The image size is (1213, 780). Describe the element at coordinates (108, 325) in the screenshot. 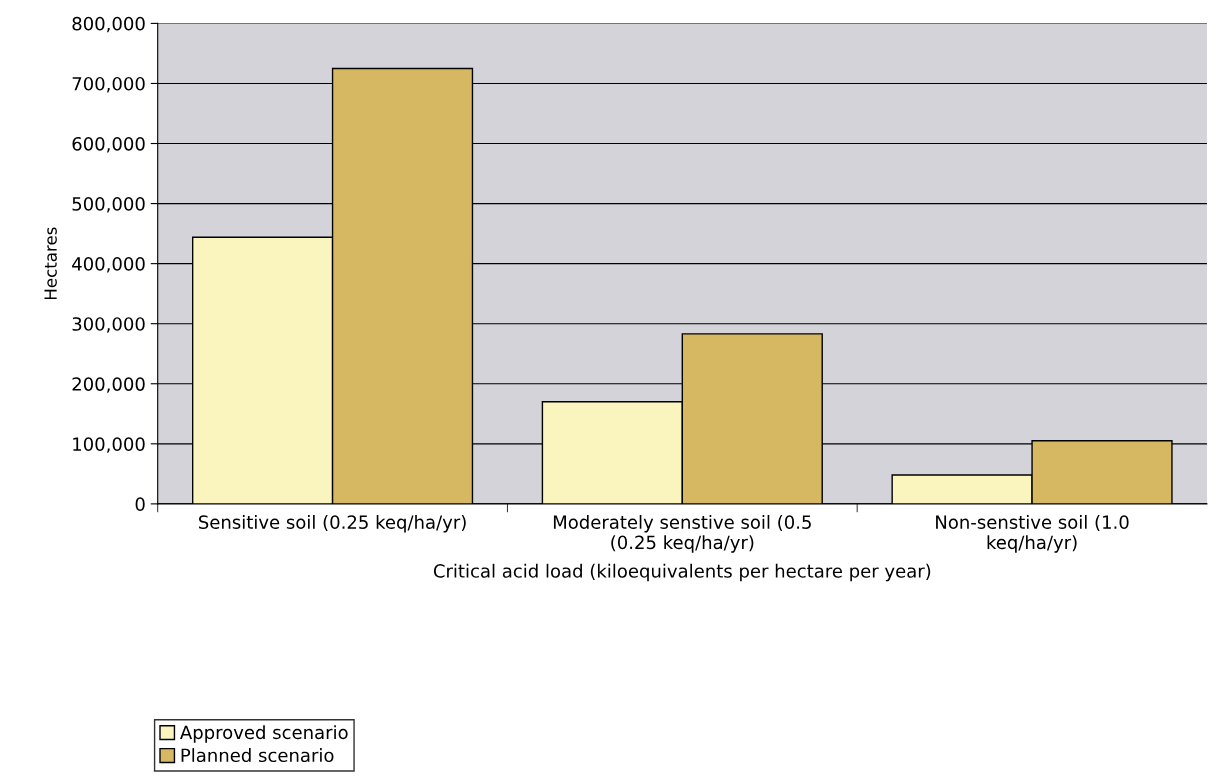

I see `y-tick-label: 300,000` at that location.